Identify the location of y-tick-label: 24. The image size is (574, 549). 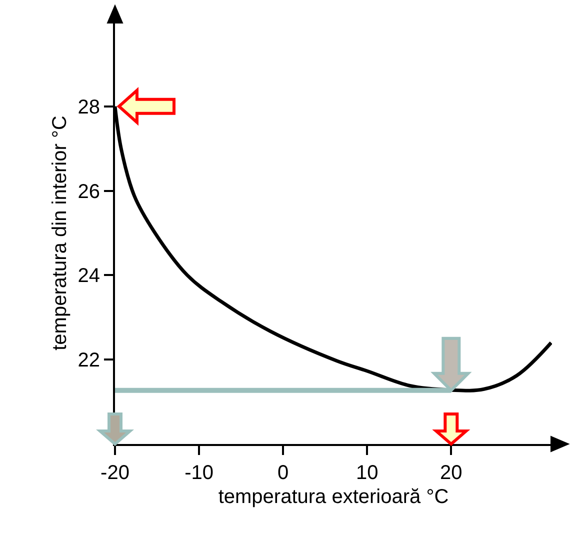
(89, 276).